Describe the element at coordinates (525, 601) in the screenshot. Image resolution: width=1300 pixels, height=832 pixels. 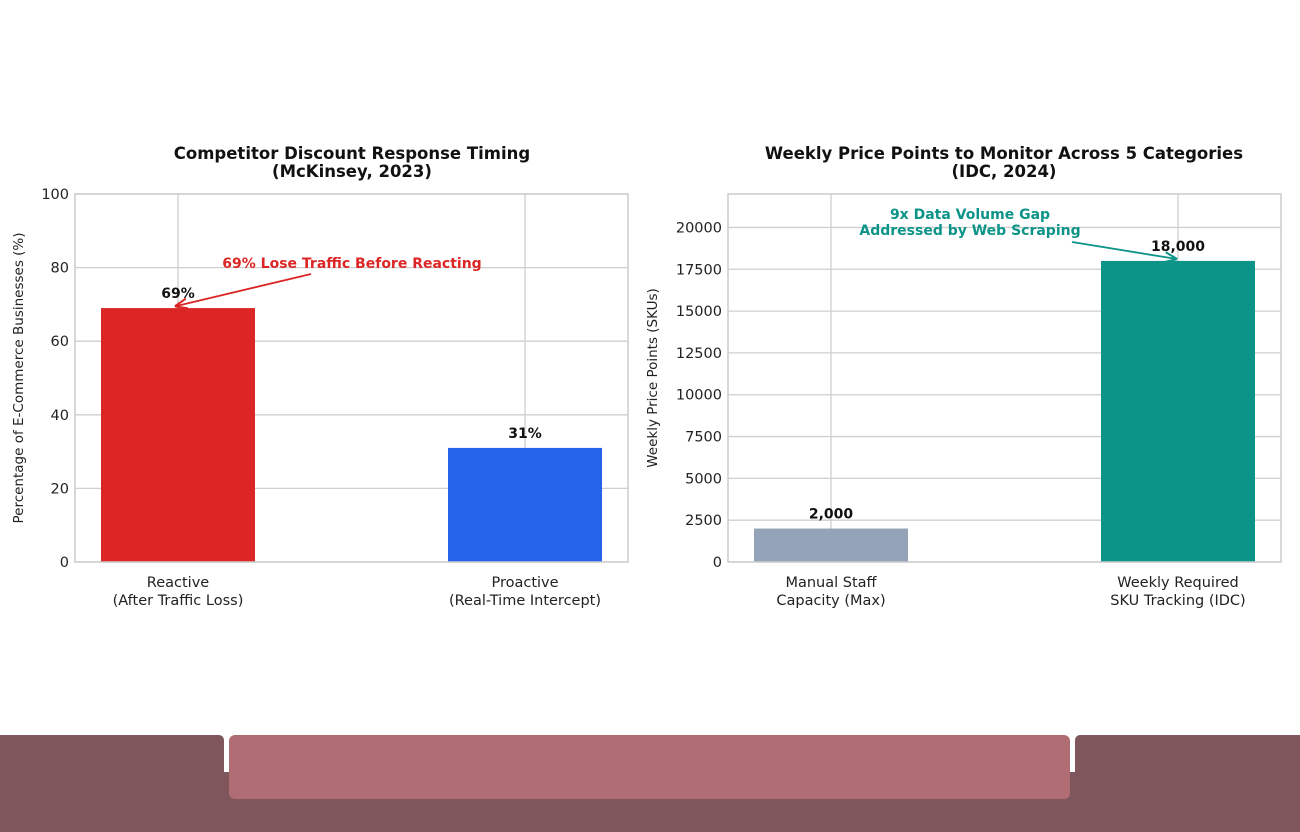
I see `x-tick-label-line: (Real-Time Intercept)` at that location.